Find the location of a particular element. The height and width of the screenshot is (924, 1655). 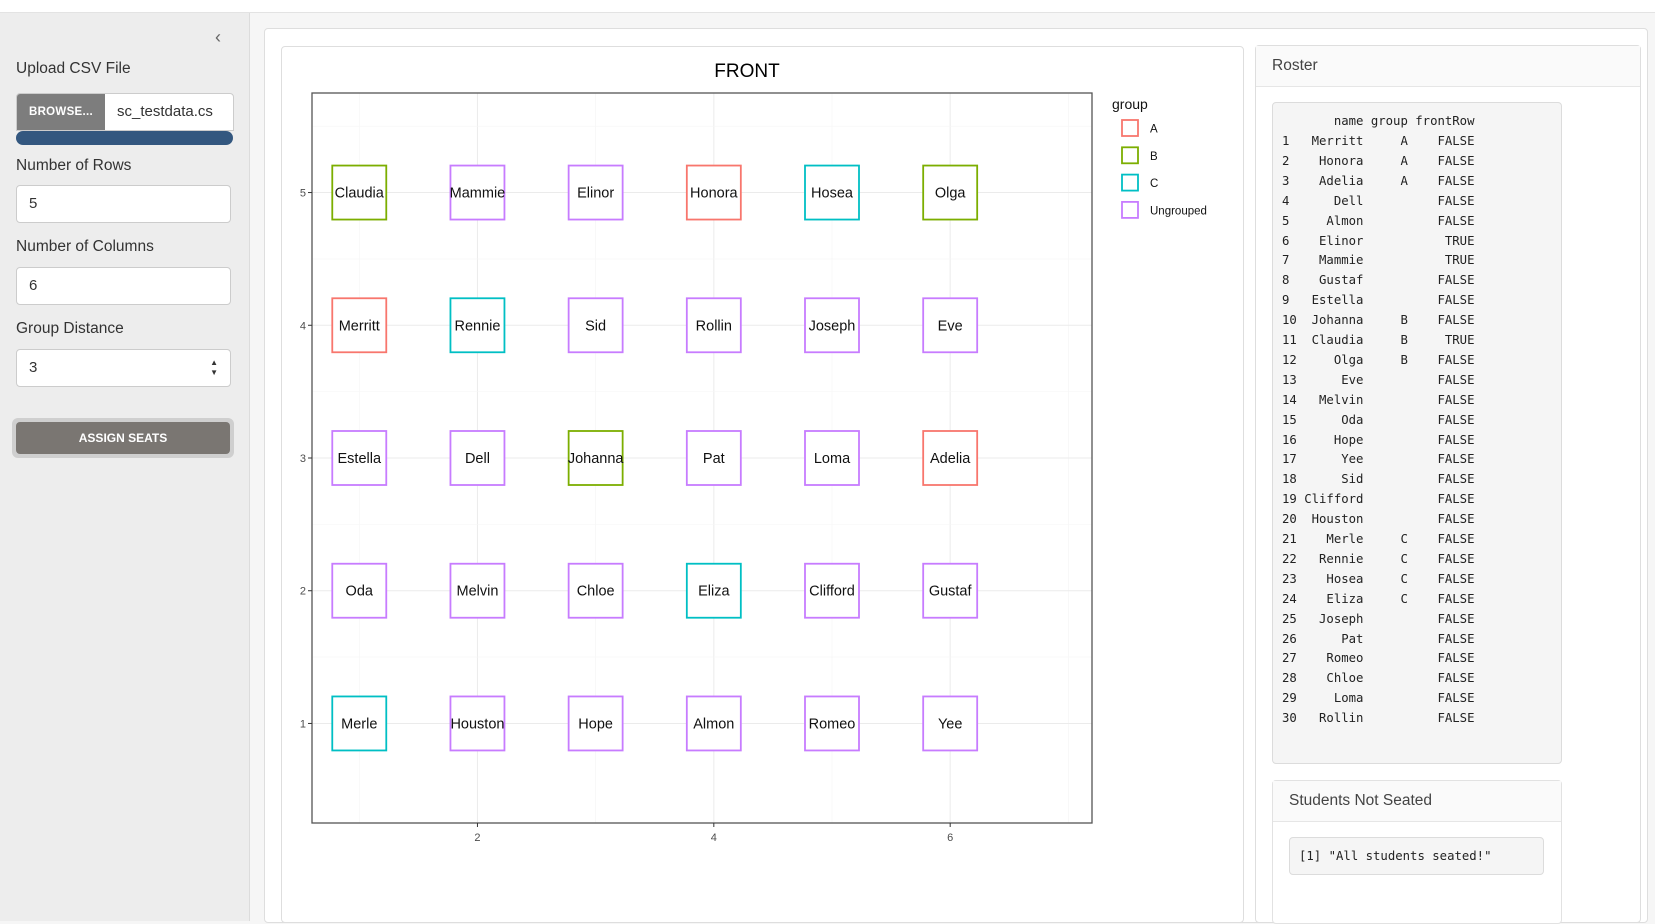

upload-progress-bar is located at coordinates (124, 138).